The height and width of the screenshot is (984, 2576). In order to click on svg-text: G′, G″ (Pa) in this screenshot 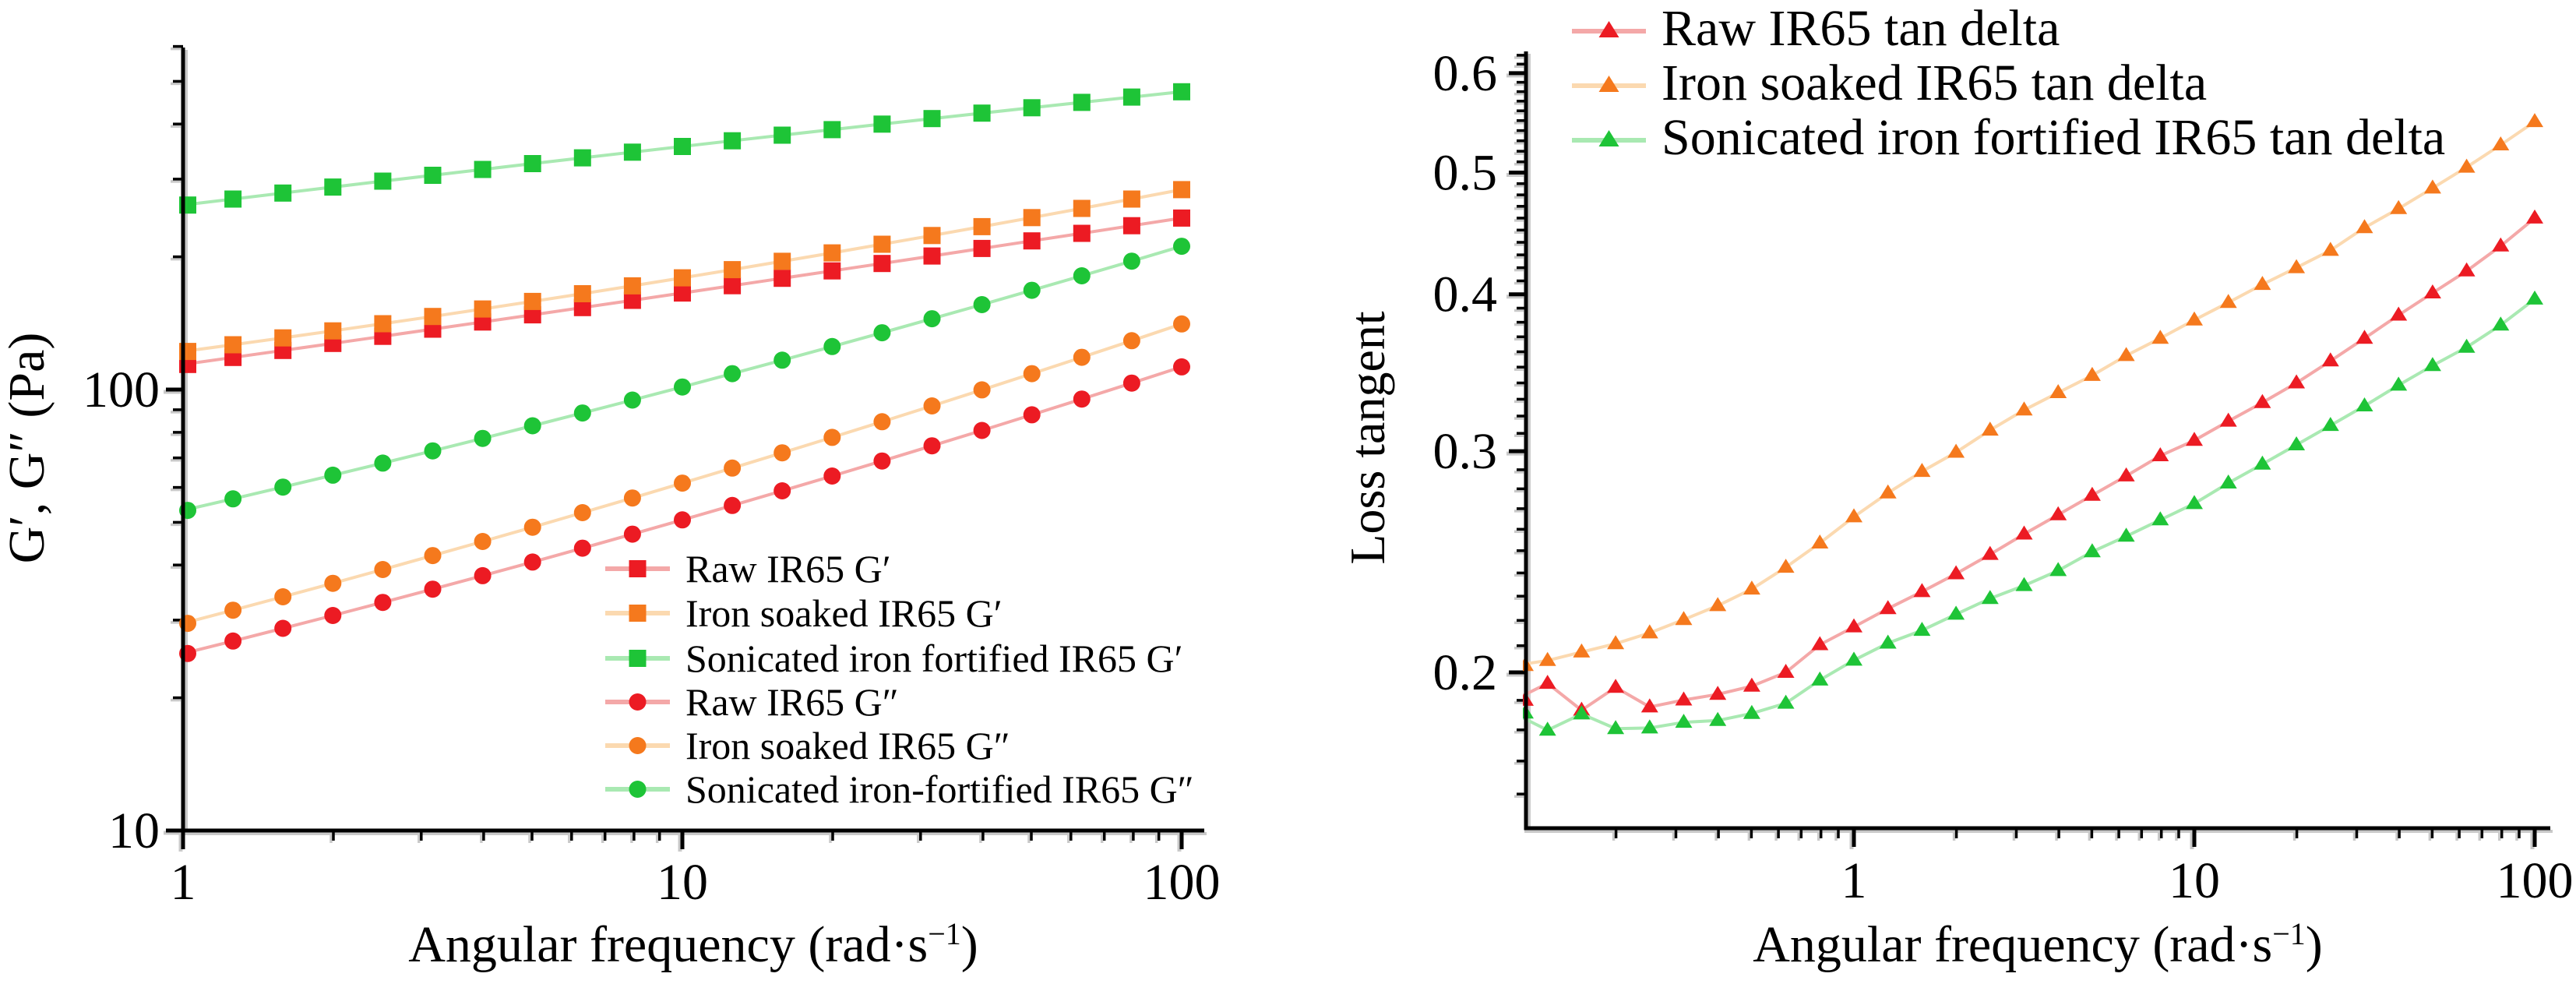, I will do `click(27, 449)`.